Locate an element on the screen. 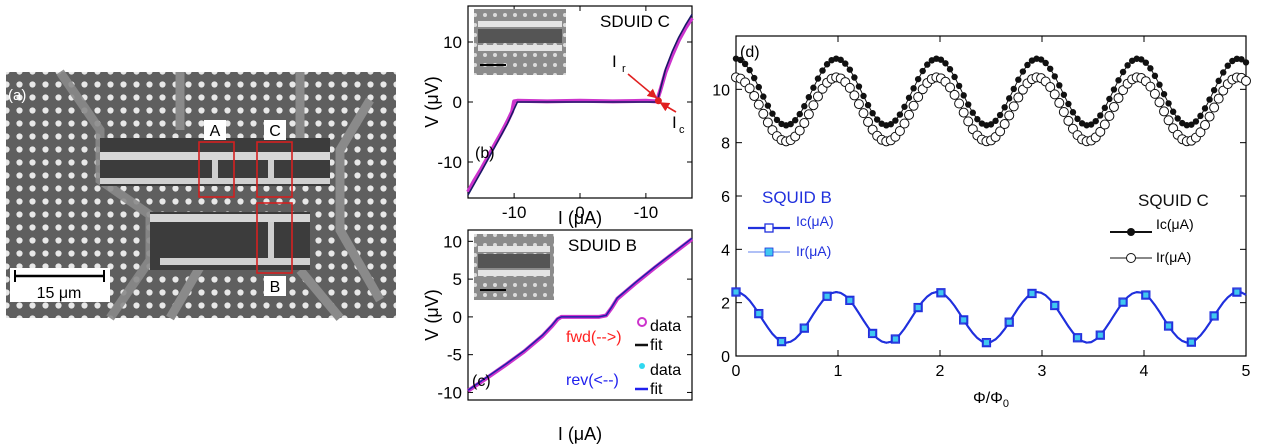 This screenshot has height=445, width=1265. x-tick-label: 4 is located at coordinates (1144, 371).